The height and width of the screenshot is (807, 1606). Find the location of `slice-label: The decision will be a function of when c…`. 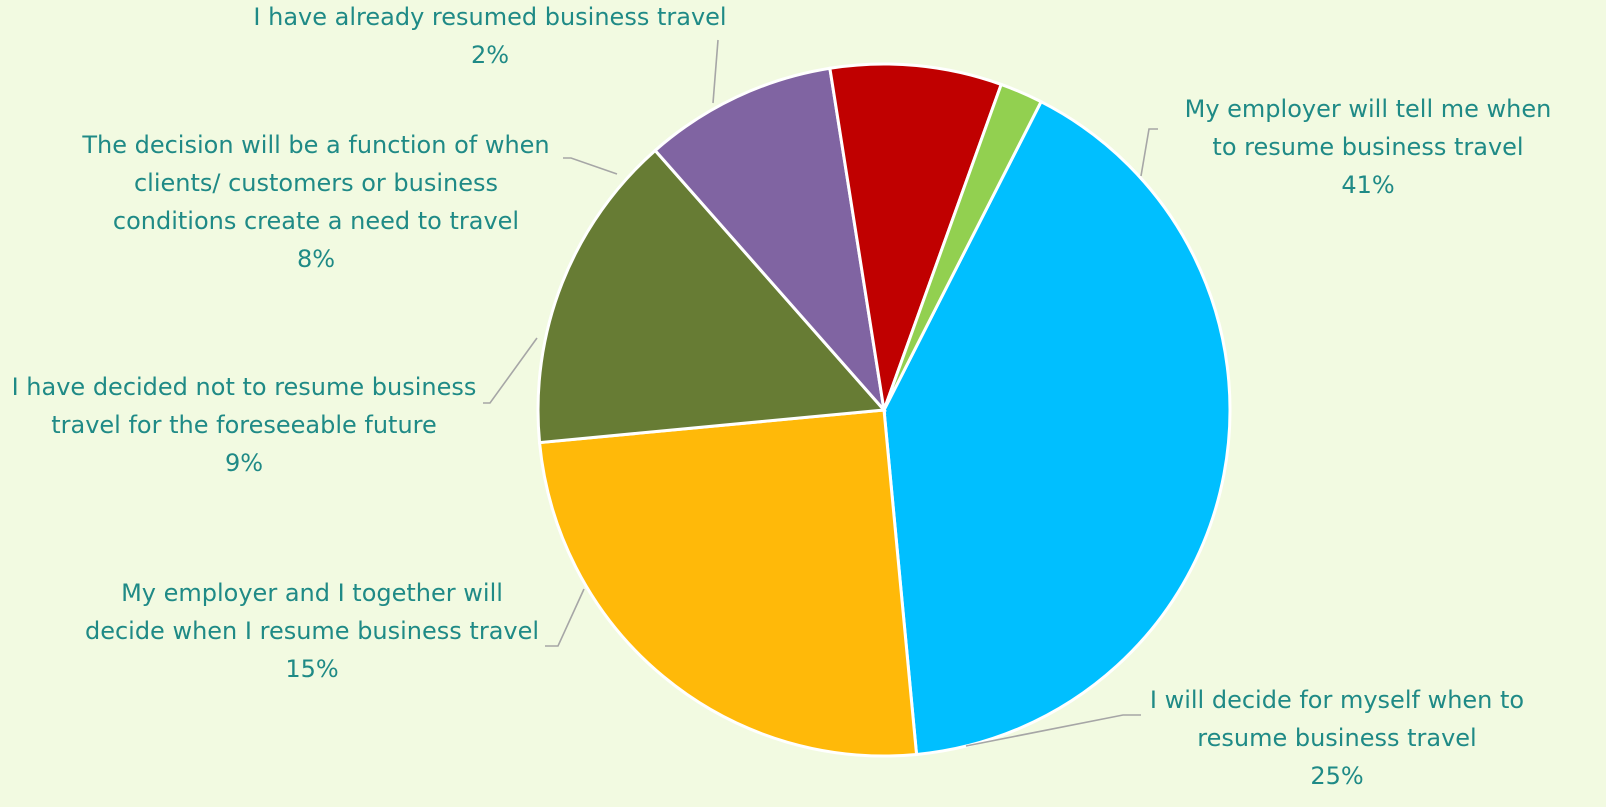

slice-label: The decision will be a function of when c… is located at coordinates (315, 202).